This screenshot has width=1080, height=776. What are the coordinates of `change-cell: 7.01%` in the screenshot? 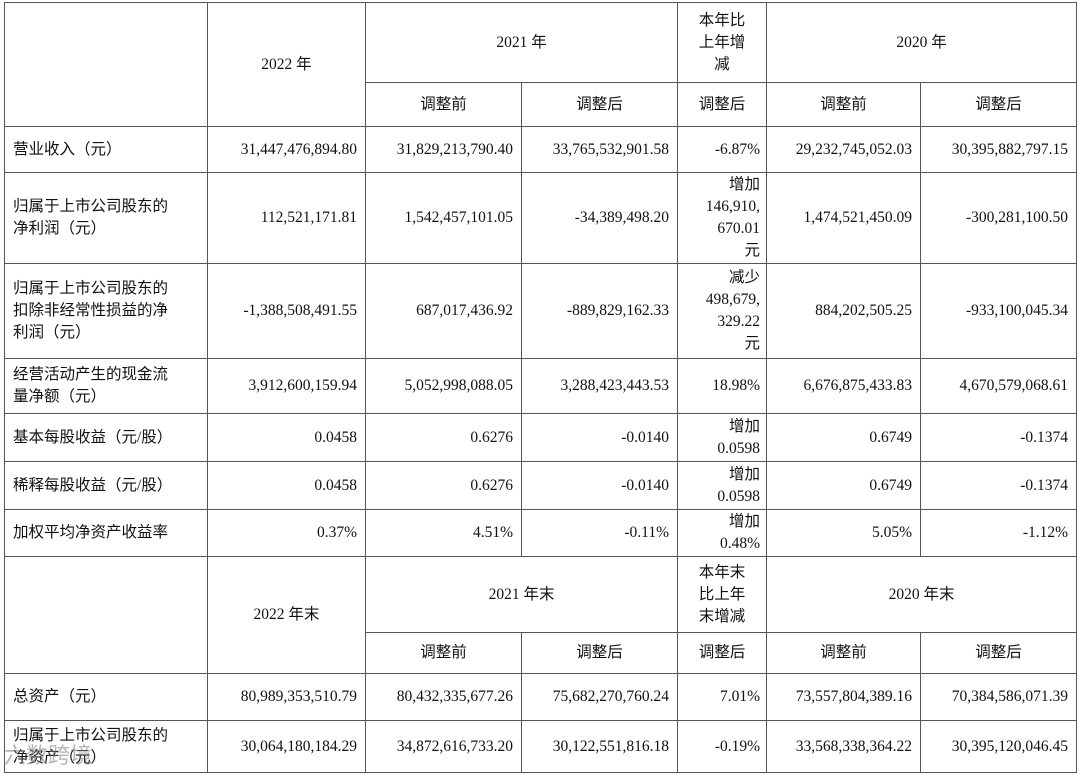 It's located at (722, 697).